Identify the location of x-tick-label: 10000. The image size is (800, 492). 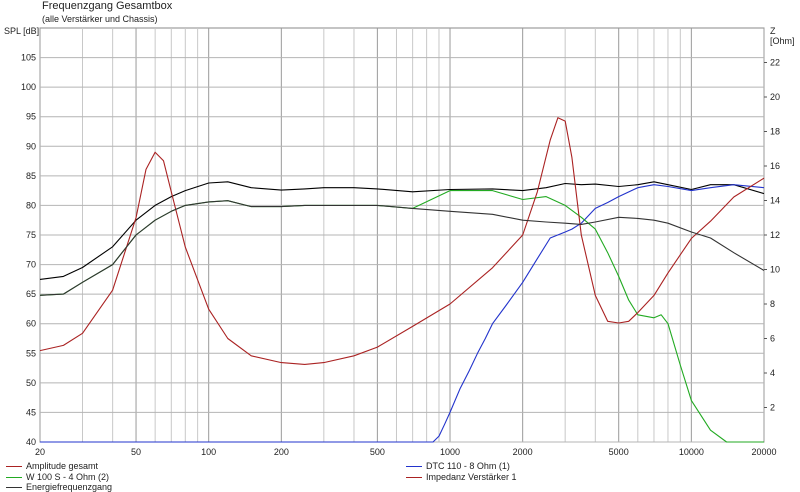
(691, 452).